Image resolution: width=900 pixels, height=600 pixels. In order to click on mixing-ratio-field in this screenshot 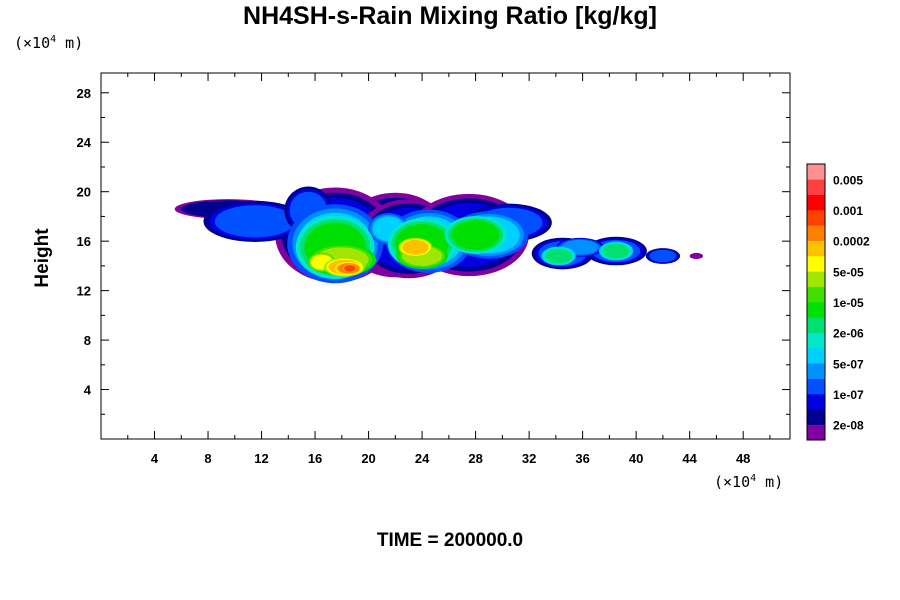, I will do `click(439, 235)`.